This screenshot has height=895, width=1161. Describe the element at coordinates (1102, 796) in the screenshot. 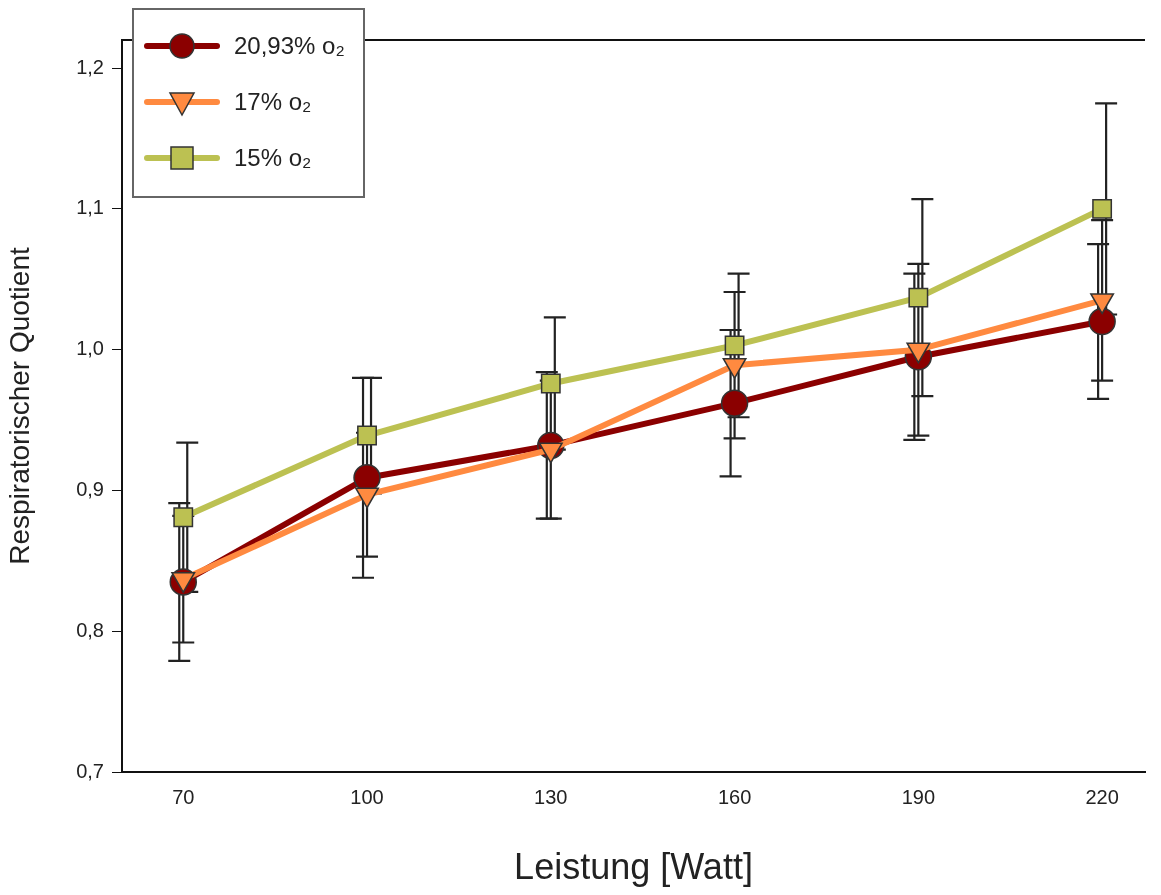

I see `x-tick-label: 220` at that location.